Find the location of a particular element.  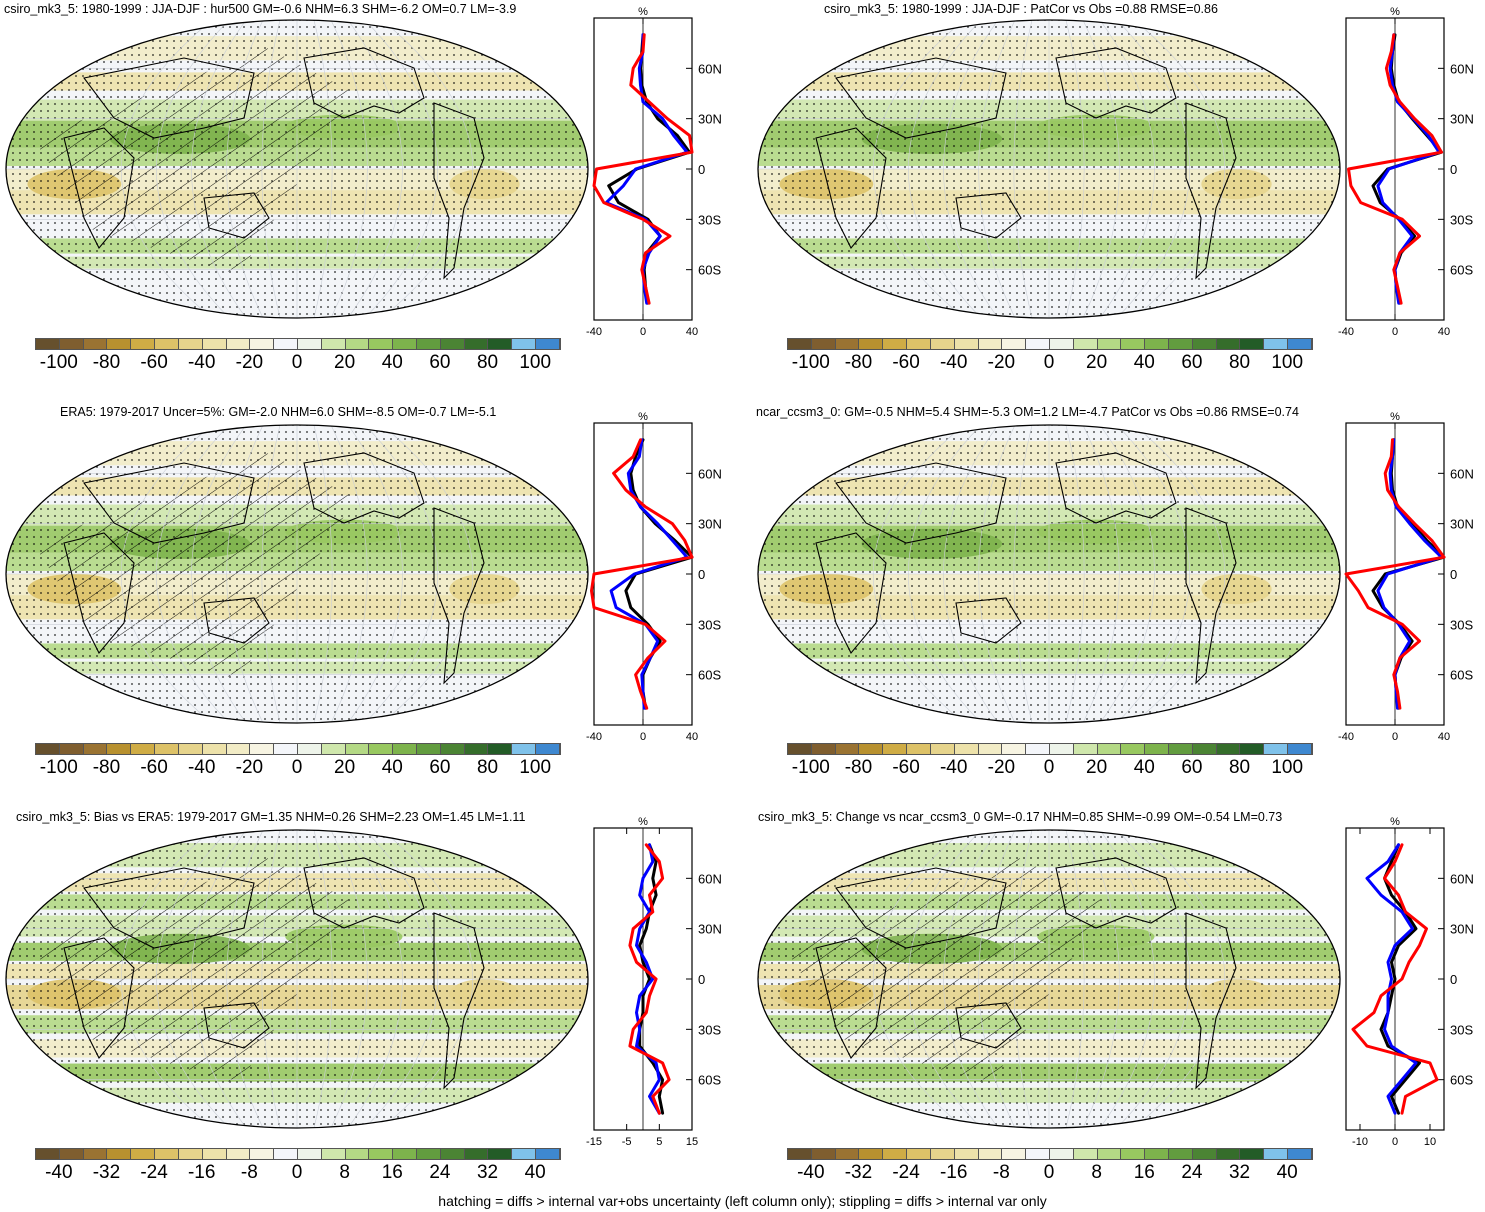

zonal-mean-profile: -10 0 10% 60N 30N 0 30S 60S is located at coordinates (1409, 982).